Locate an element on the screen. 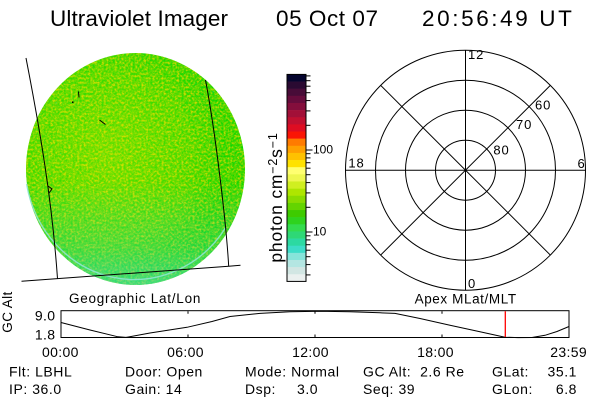 The height and width of the screenshot is (400, 600). svg-text: 23:59 is located at coordinates (568, 352).